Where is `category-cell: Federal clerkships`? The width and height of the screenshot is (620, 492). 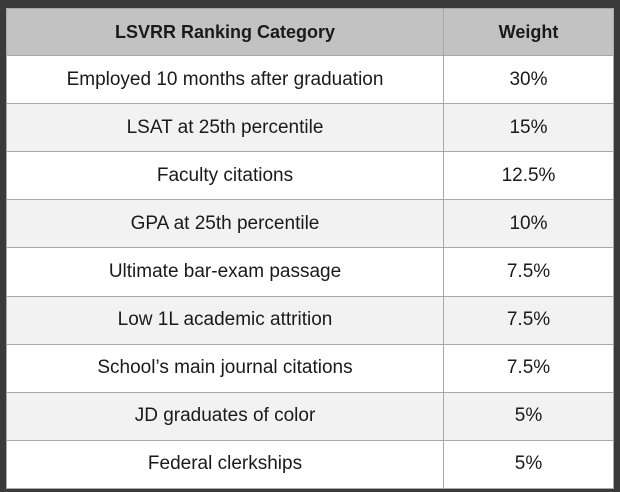
category-cell: Federal clerkships is located at coordinates (225, 464).